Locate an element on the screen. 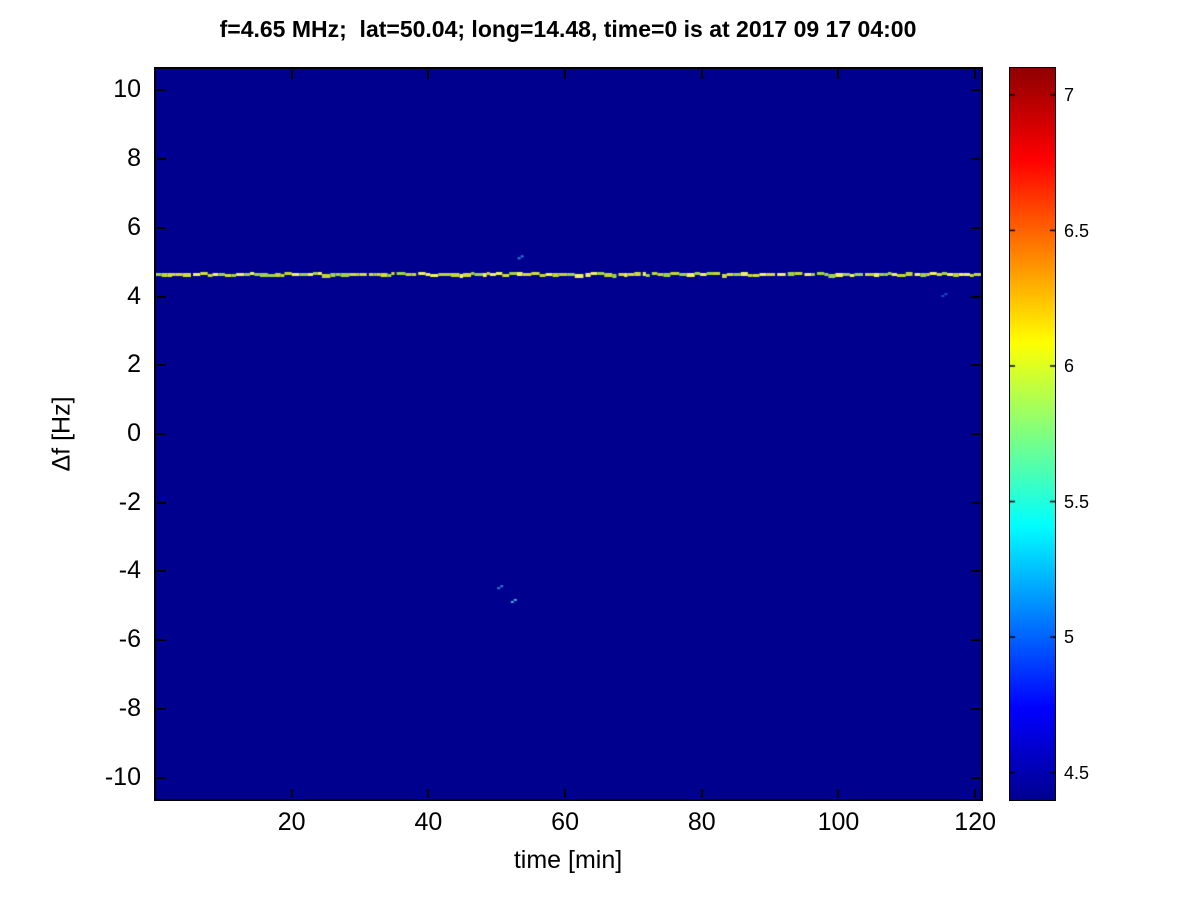 This screenshot has height=901, width=1201. x-tick-label: 40 is located at coordinates (428, 822).